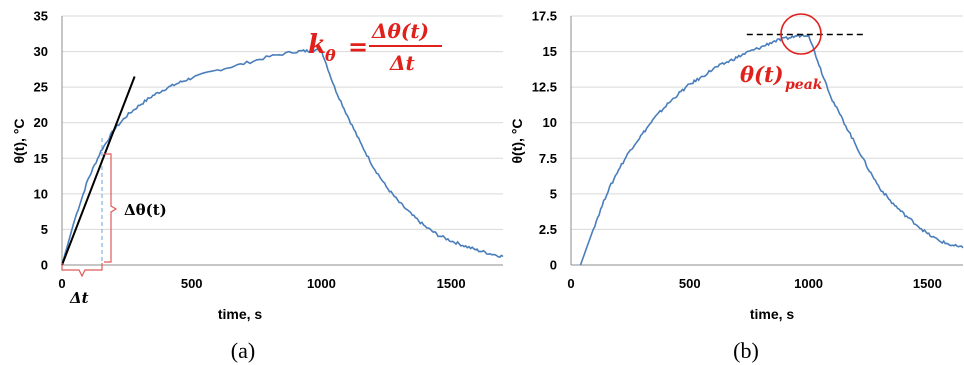 The width and height of the screenshot is (964, 365). Describe the element at coordinates (243, 350) in the screenshot. I see `panel-label-a: (a)` at that location.